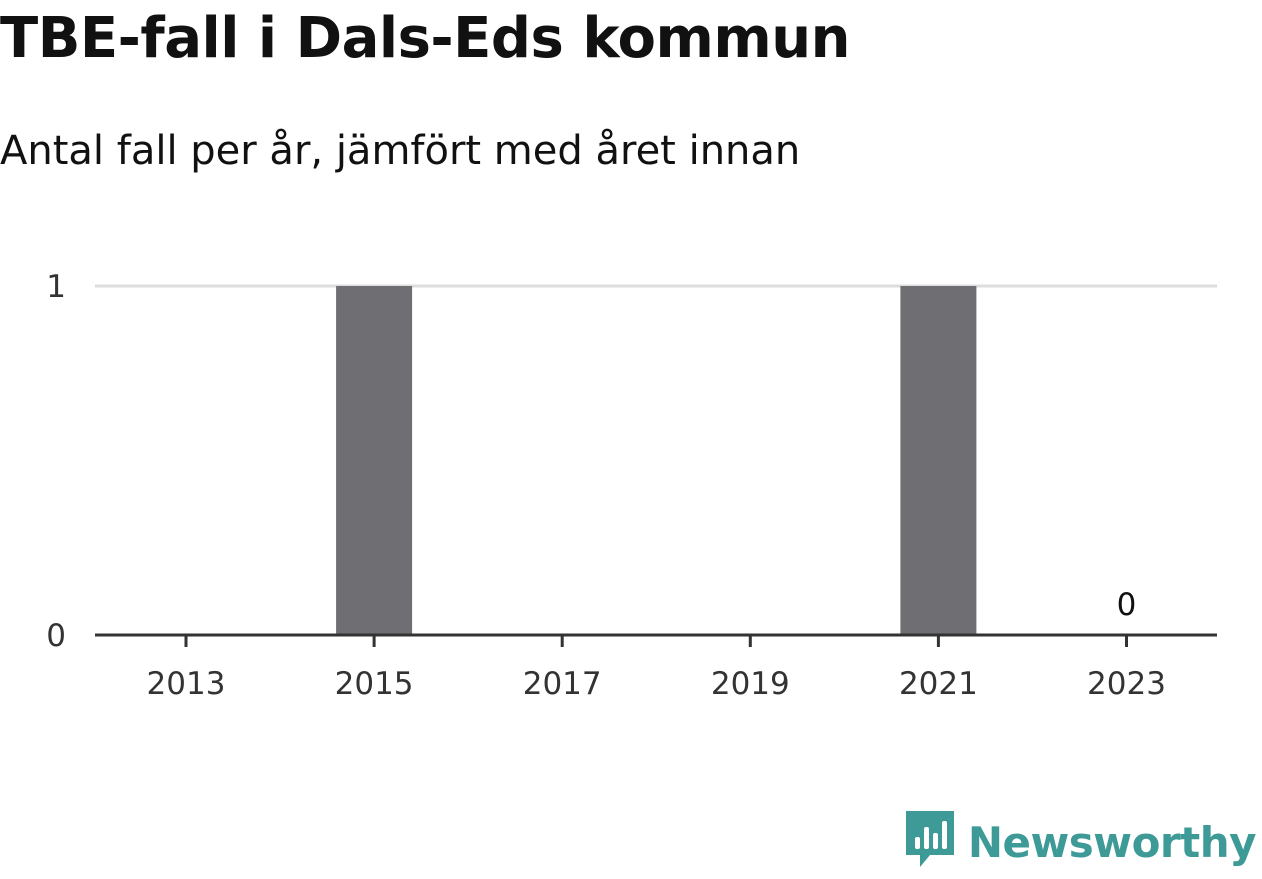 The image size is (1262, 879). What do you see at coordinates (56, 287) in the screenshot?
I see `y-tick-label: 1` at bounding box center [56, 287].